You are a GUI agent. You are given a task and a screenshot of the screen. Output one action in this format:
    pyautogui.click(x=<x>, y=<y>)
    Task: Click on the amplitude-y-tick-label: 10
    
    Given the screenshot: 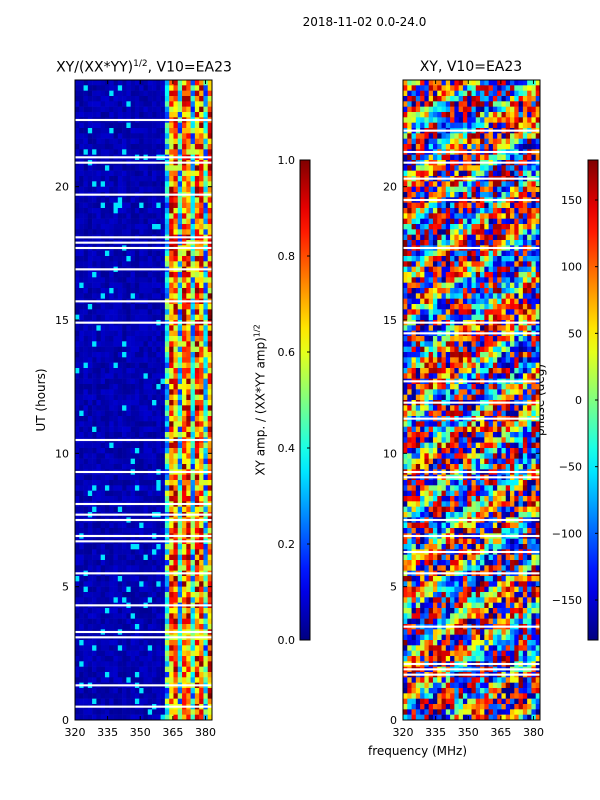 What is the action you would take?
    pyautogui.click(x=62, y=453)
    